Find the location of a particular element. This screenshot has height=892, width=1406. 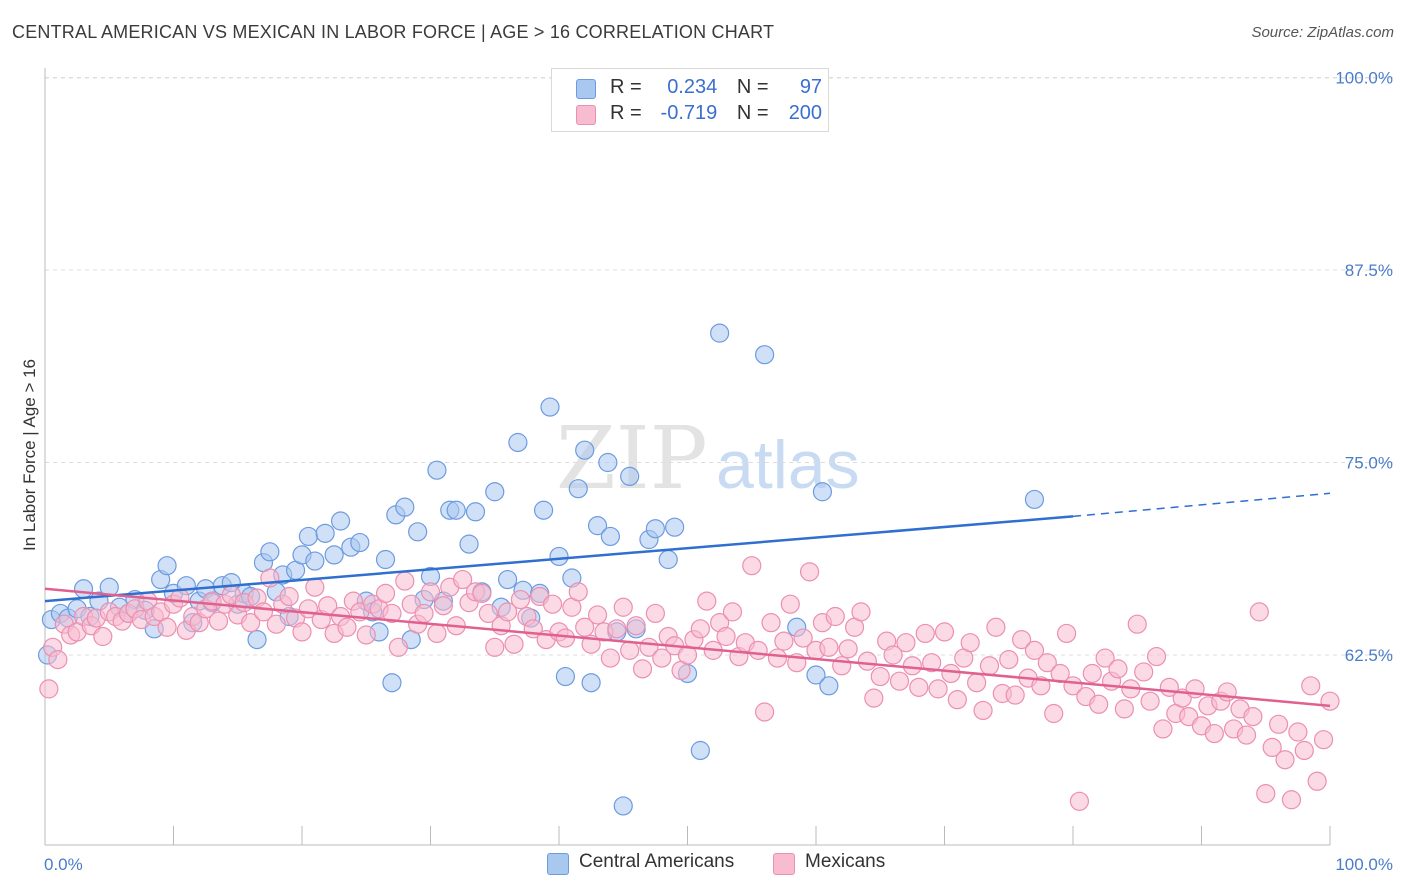

y-tick-label: 62.5% is located at coordinates (1369, 655).